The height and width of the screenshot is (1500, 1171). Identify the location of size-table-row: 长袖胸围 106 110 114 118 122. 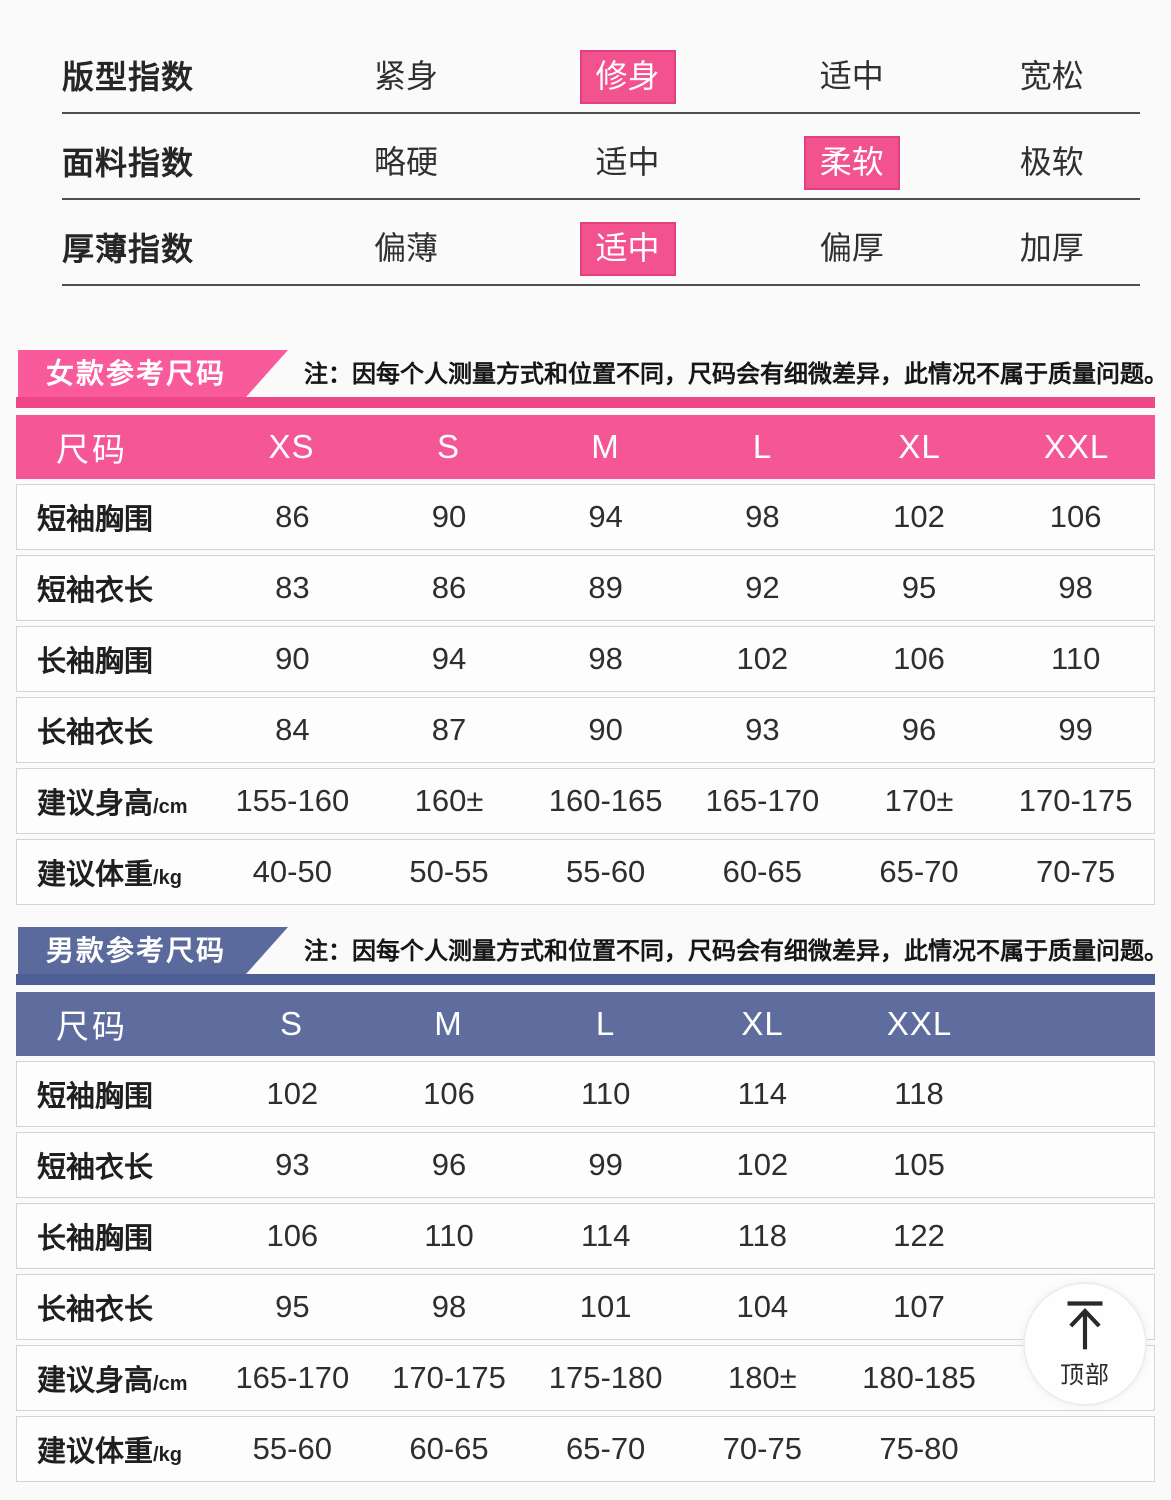
(585, 1236).